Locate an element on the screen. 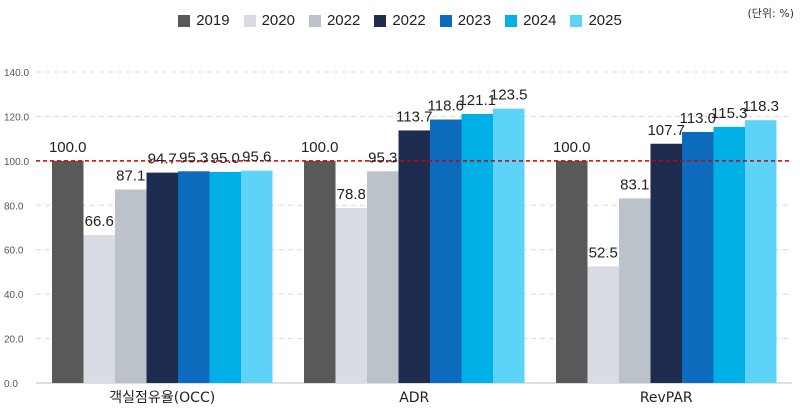 The image size is (800, 408). data-label: 118.3 is located at coordinates (761, 106).